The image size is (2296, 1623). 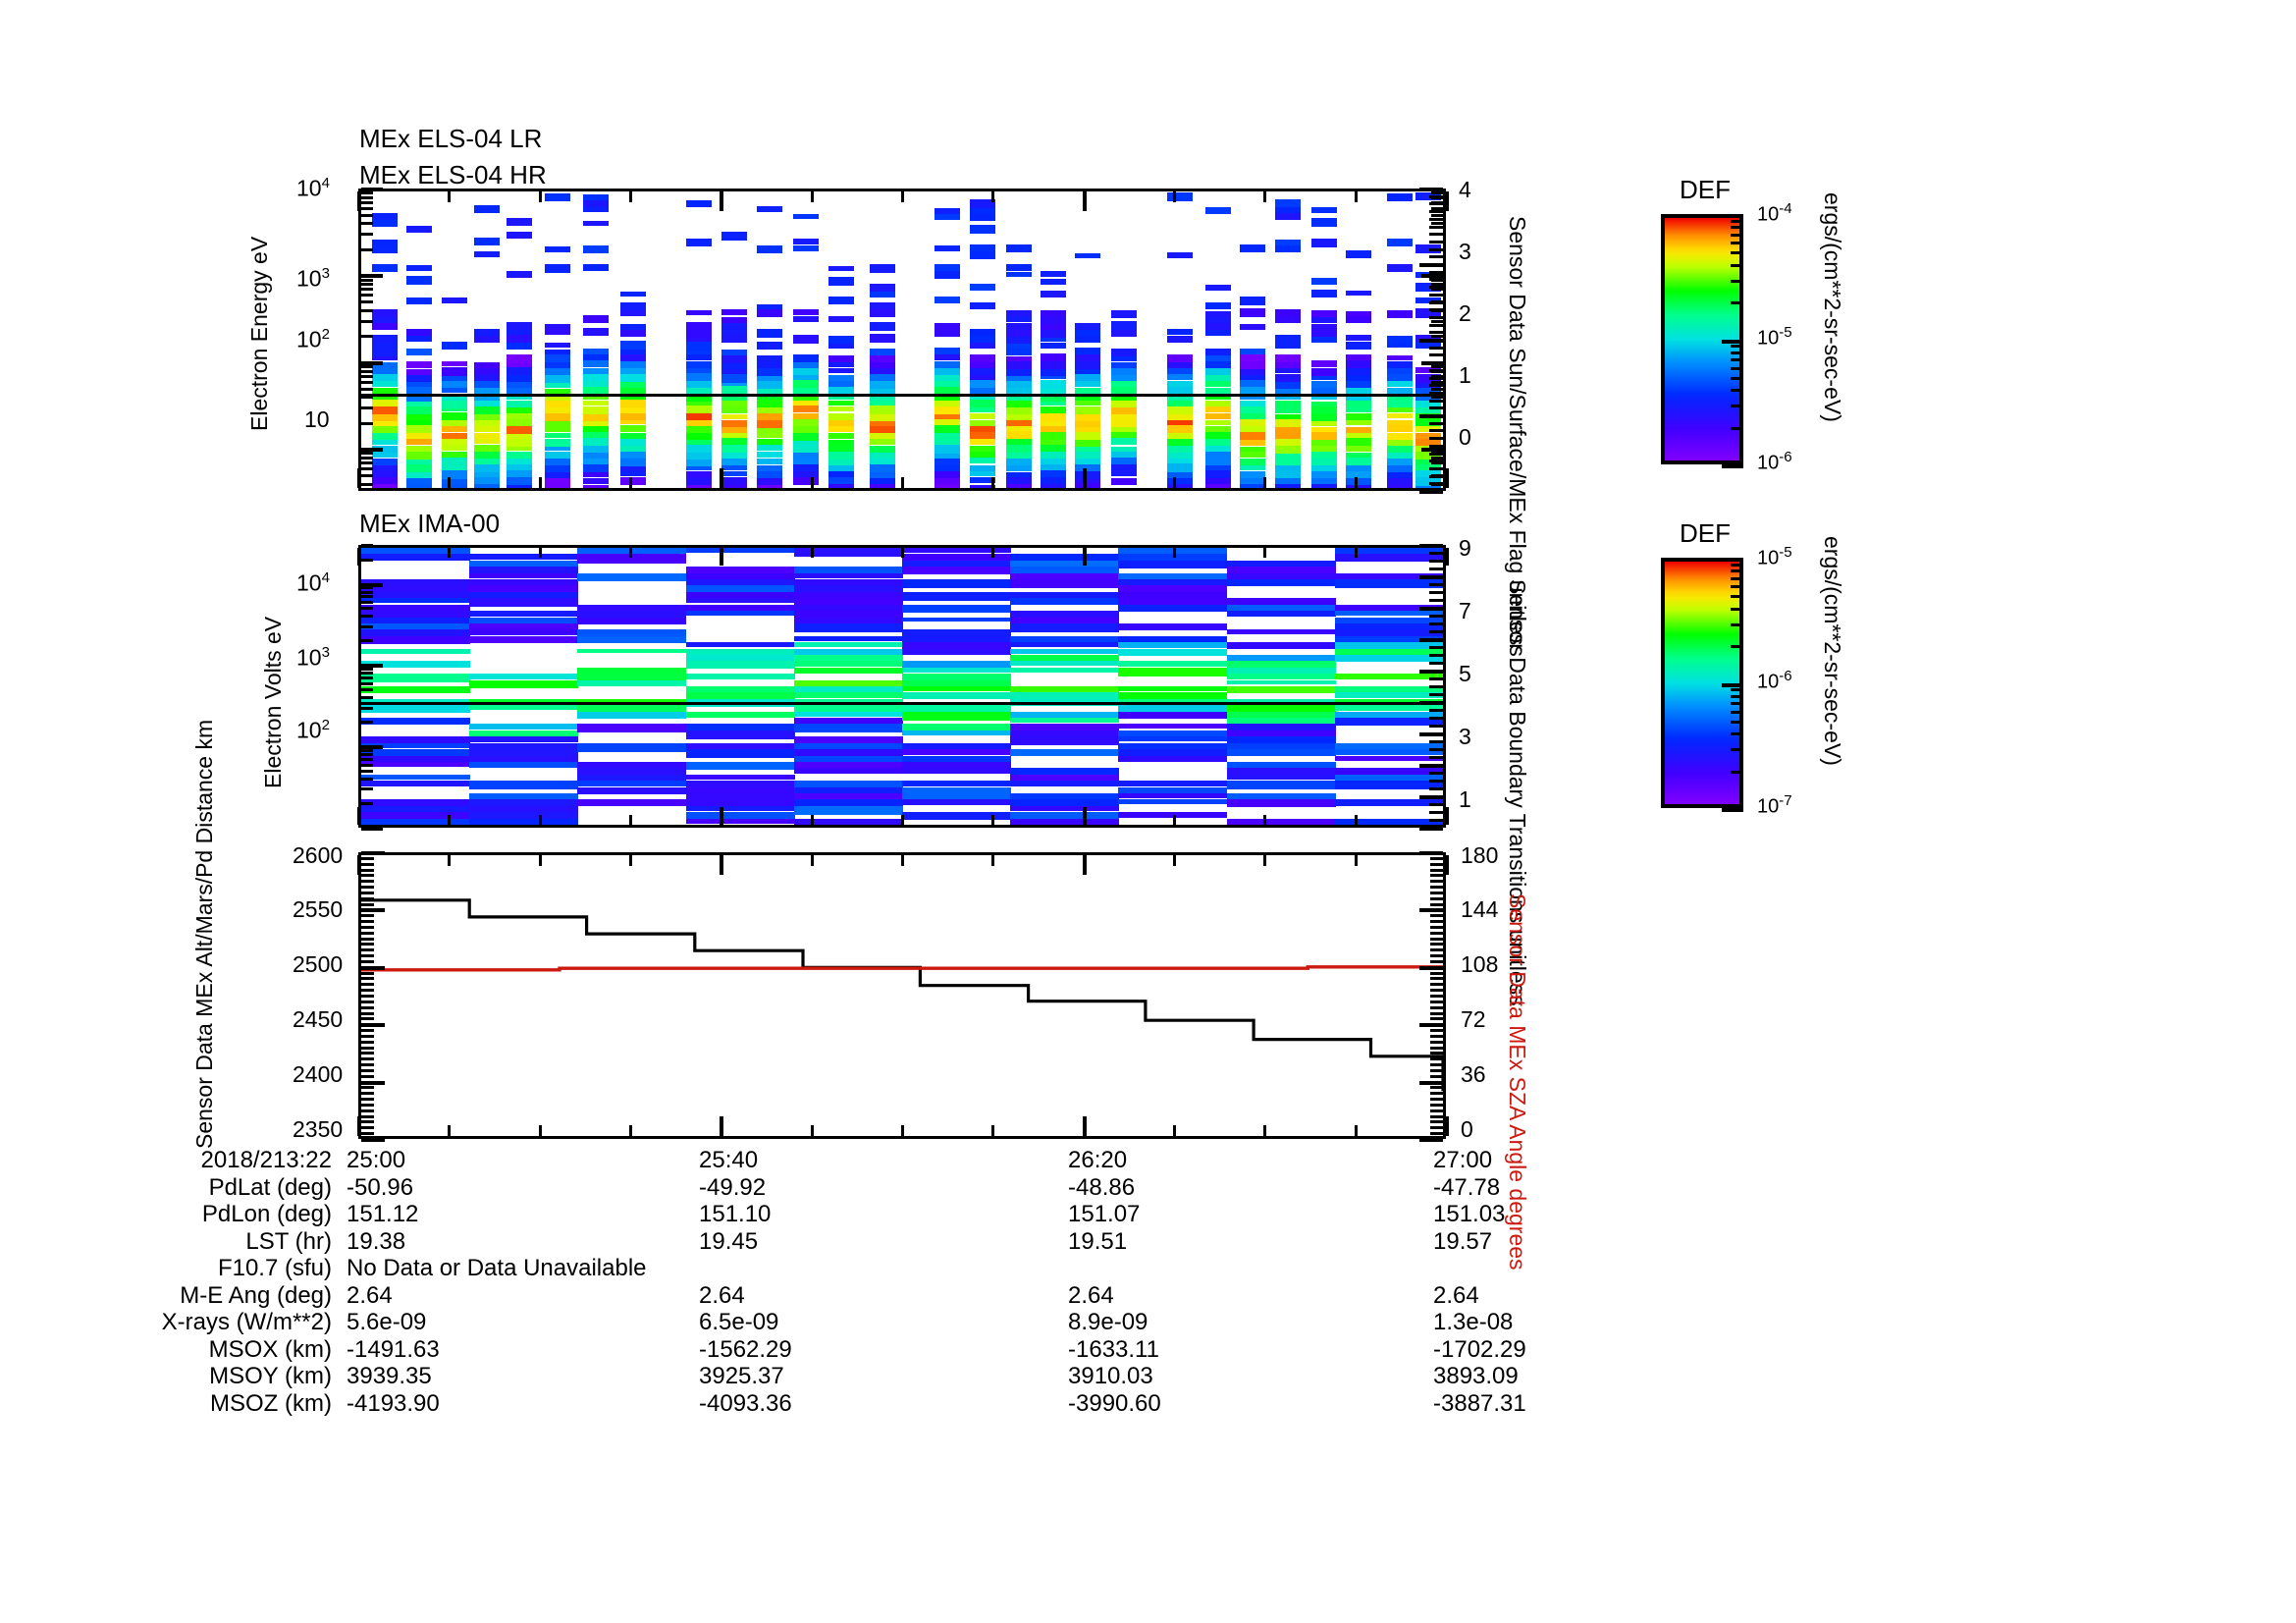 What do you see at coordinates (1465, 189) in the screenshot?
I see `panel1-right-tick-4: 4` at bounding box center [1465, 189].